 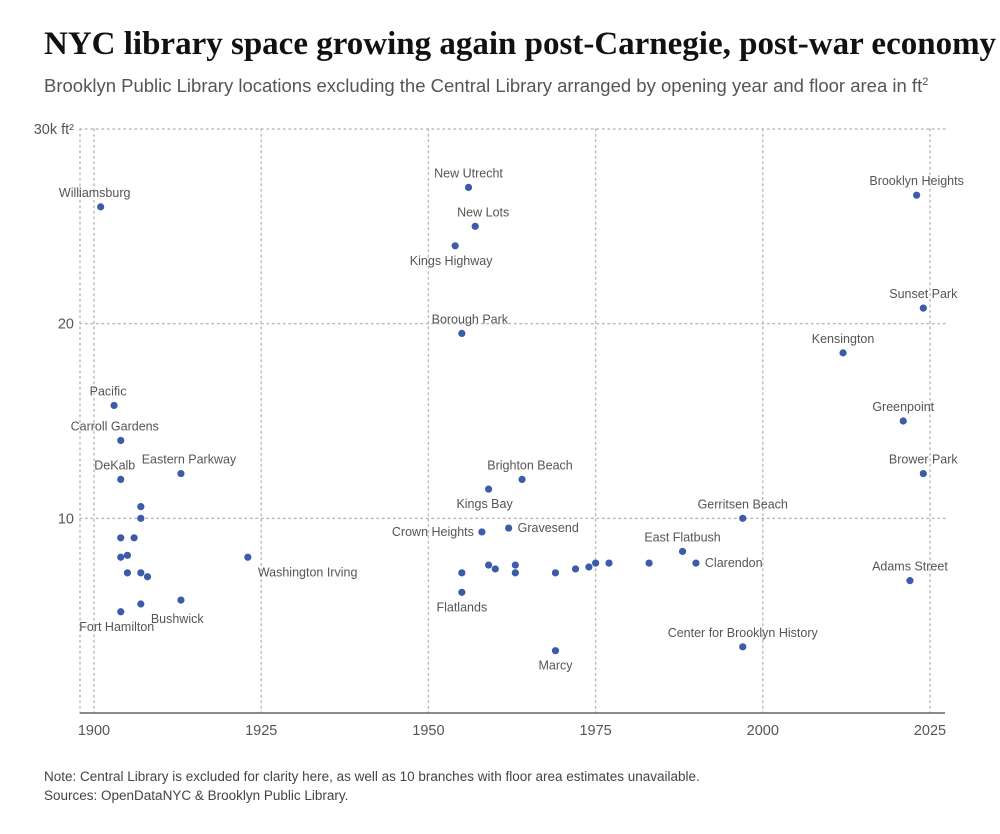 I want to click on x-tick-label: 1925, so click(x=261, y=731).